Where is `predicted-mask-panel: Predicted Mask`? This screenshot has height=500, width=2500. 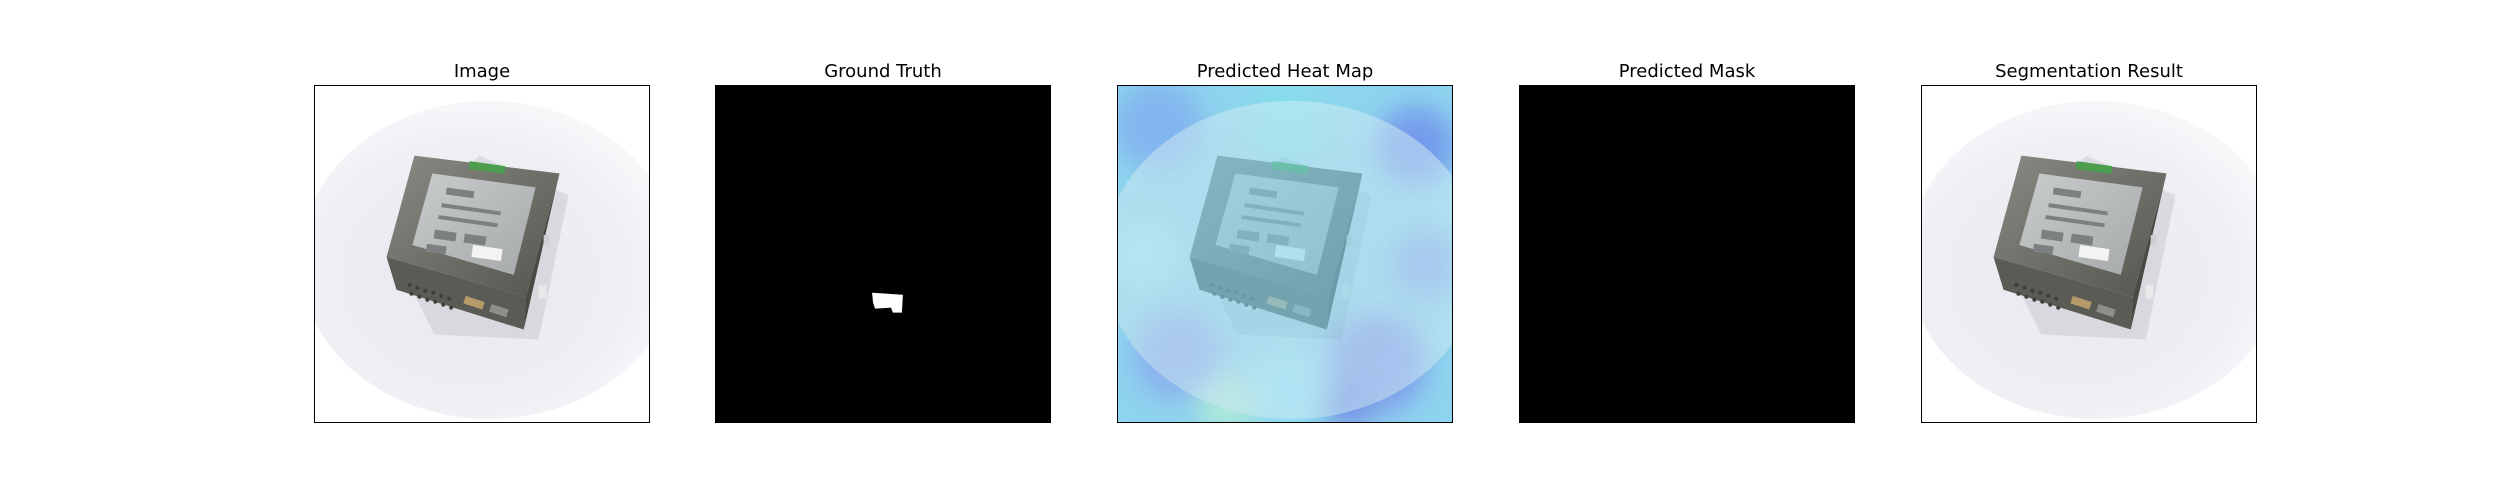
predicted-mask-panel: Predicted Mask is located at coordinates (1687, 242).